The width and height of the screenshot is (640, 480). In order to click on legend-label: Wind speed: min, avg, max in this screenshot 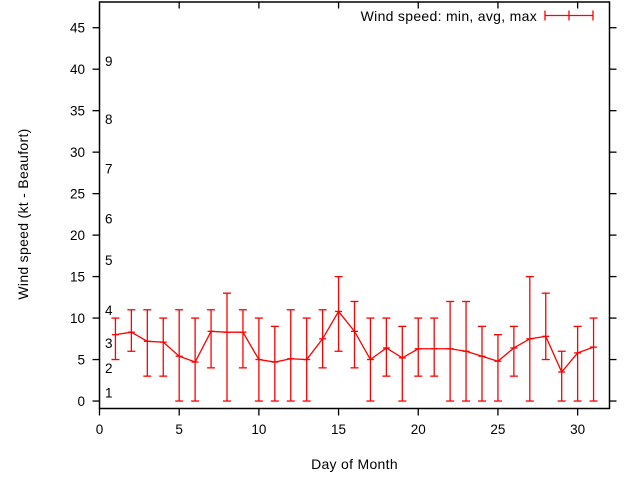, I will do `click(448, 16)`.